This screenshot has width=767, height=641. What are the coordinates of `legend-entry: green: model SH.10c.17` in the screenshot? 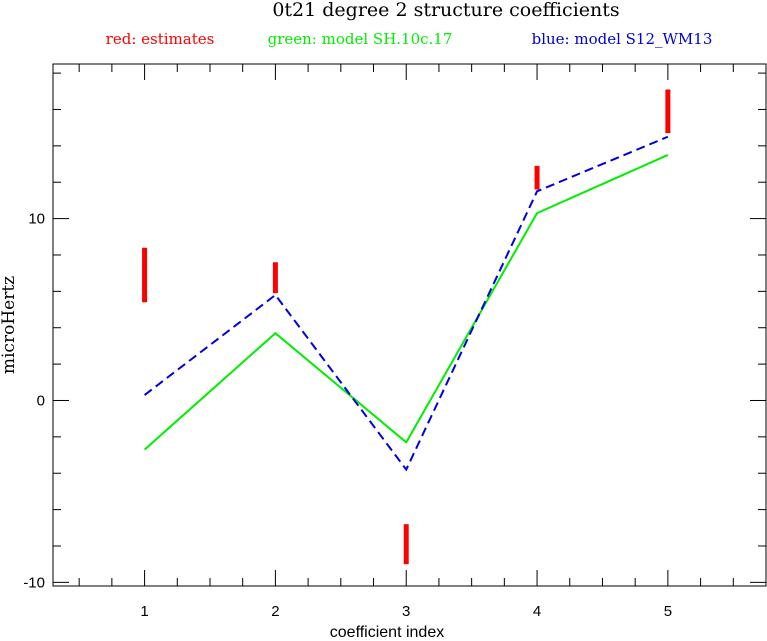 It's located at (360, 39).